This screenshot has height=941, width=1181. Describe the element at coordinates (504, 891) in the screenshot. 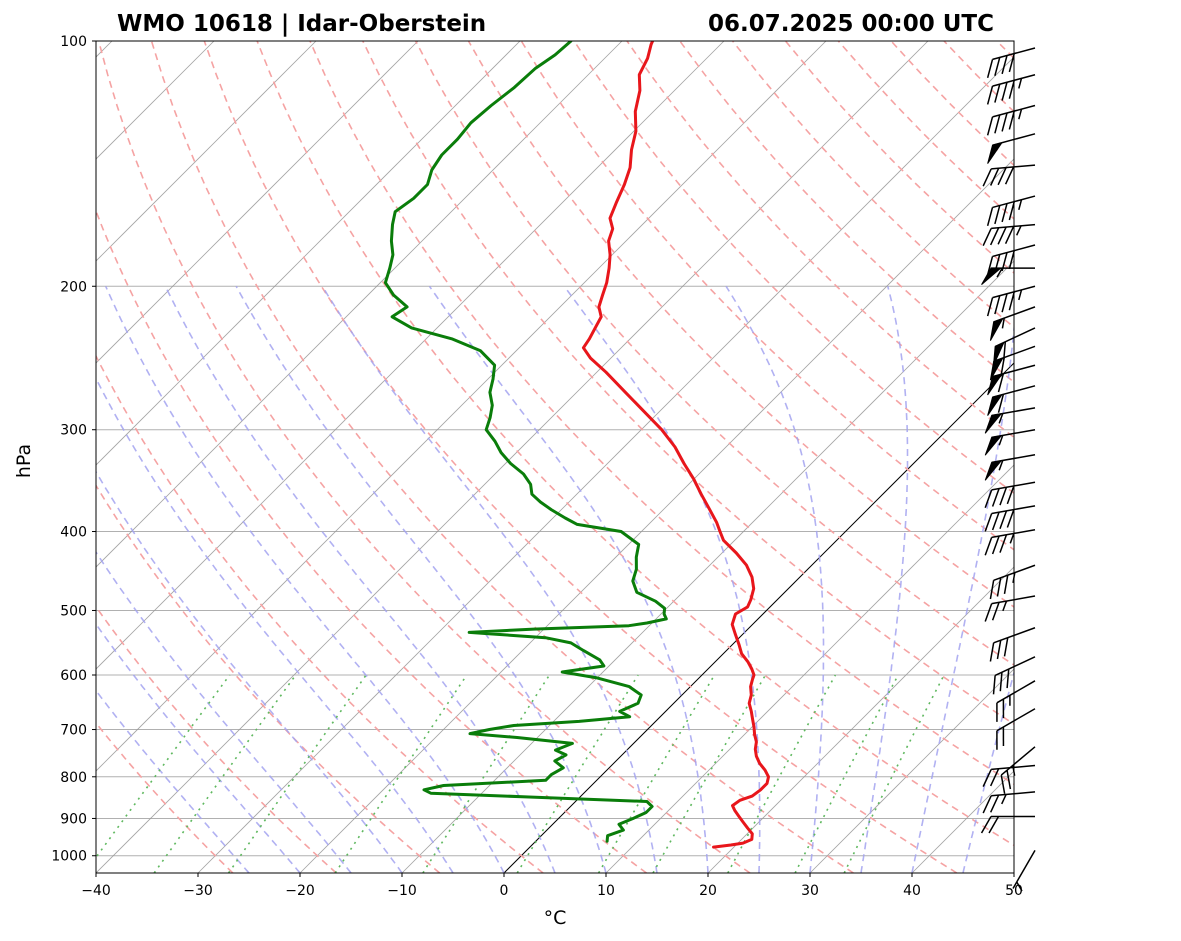

I see `x-tick-label: 0` at that location.